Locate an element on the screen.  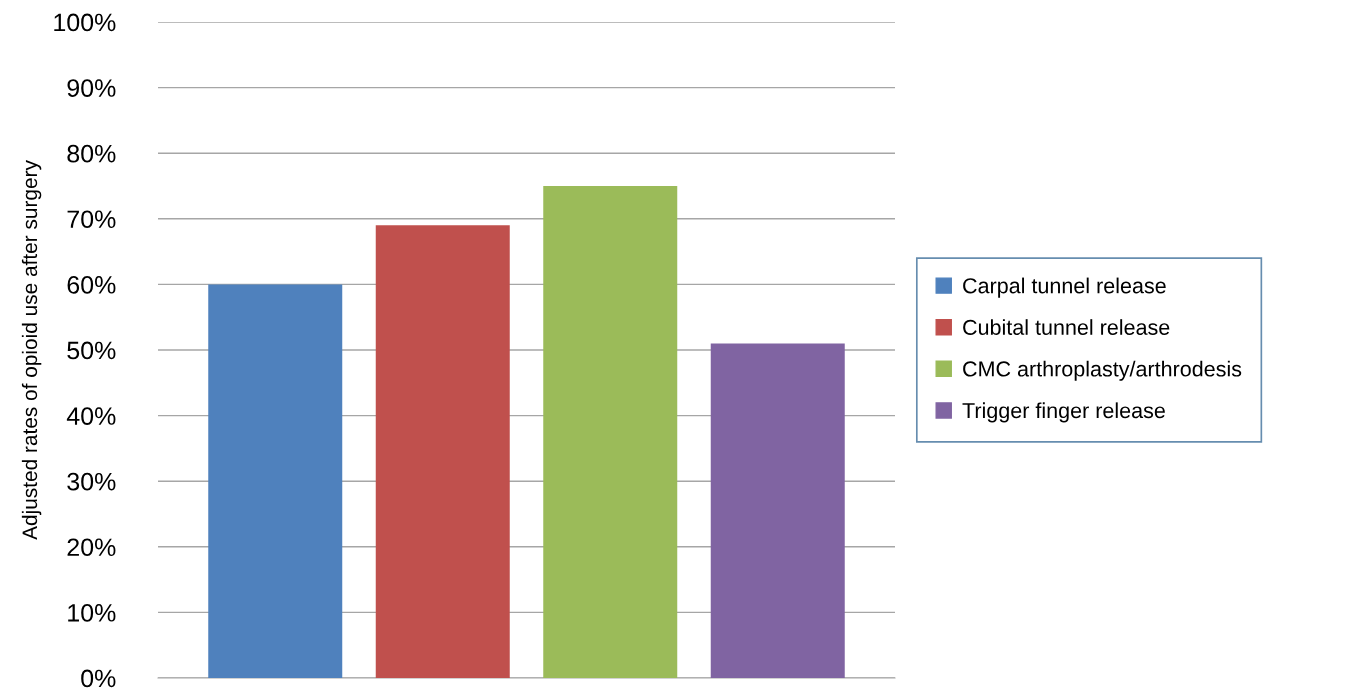
legend-label: CMC arthroplasty/arthrodesis is located at coordinates (1102, 370).